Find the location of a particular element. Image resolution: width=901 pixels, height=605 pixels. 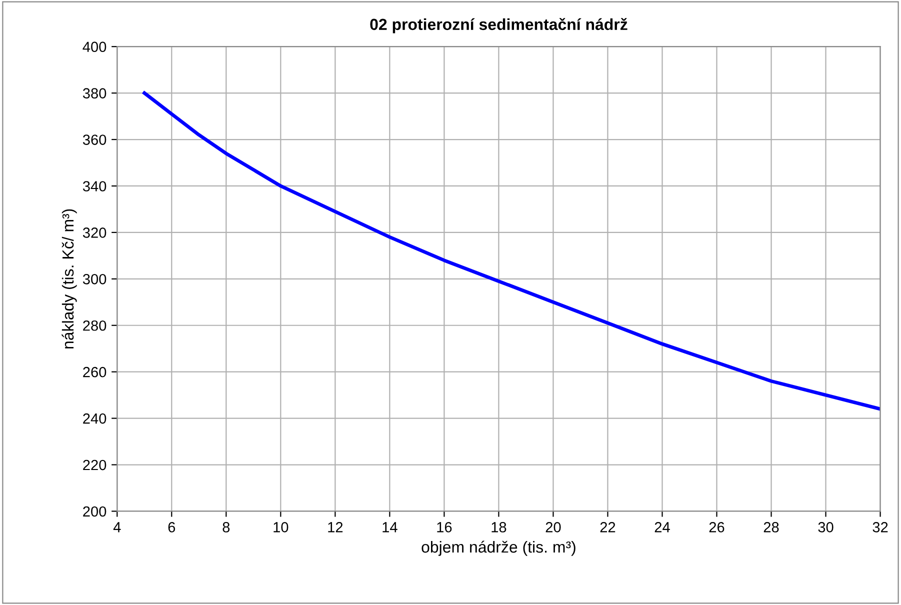

y-tick-label: 280 is located at coordinates (94, 325).